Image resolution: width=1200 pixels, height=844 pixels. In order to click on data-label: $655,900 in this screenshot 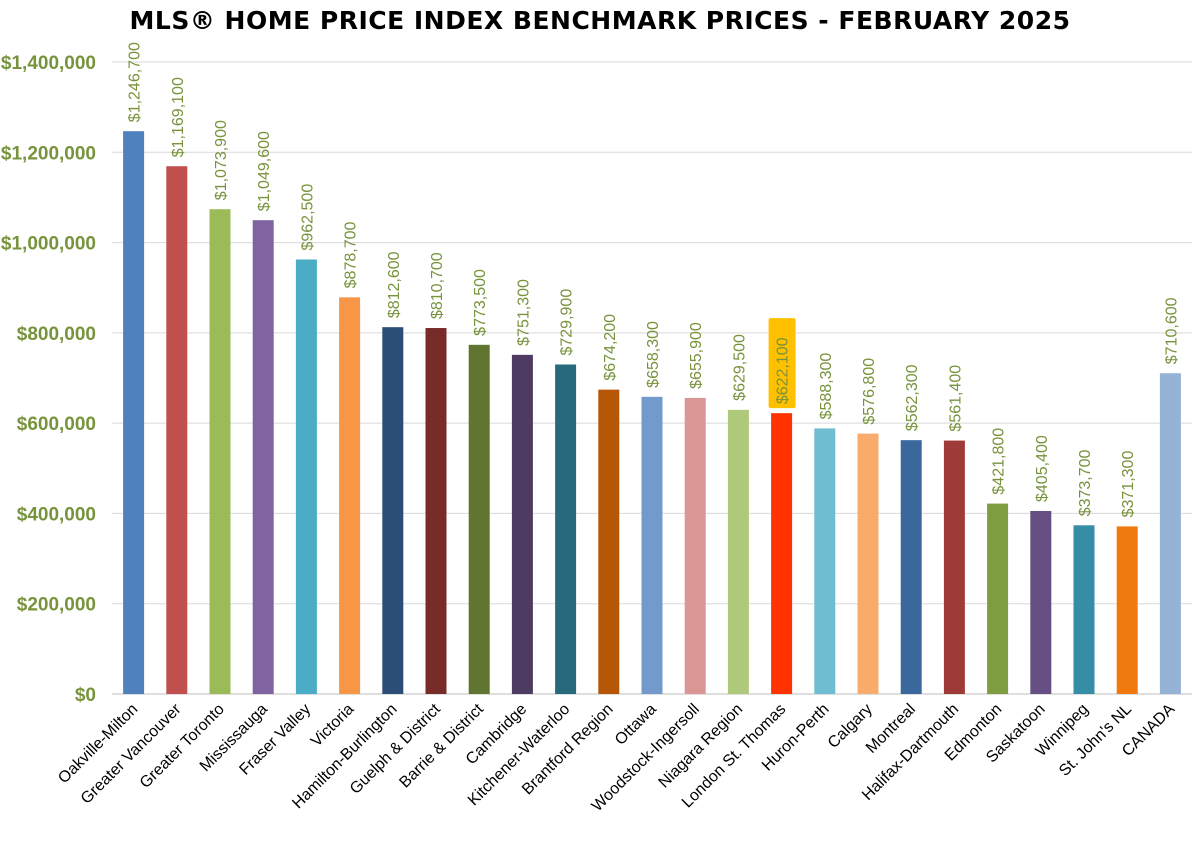, I will do `click(696, 355)`.